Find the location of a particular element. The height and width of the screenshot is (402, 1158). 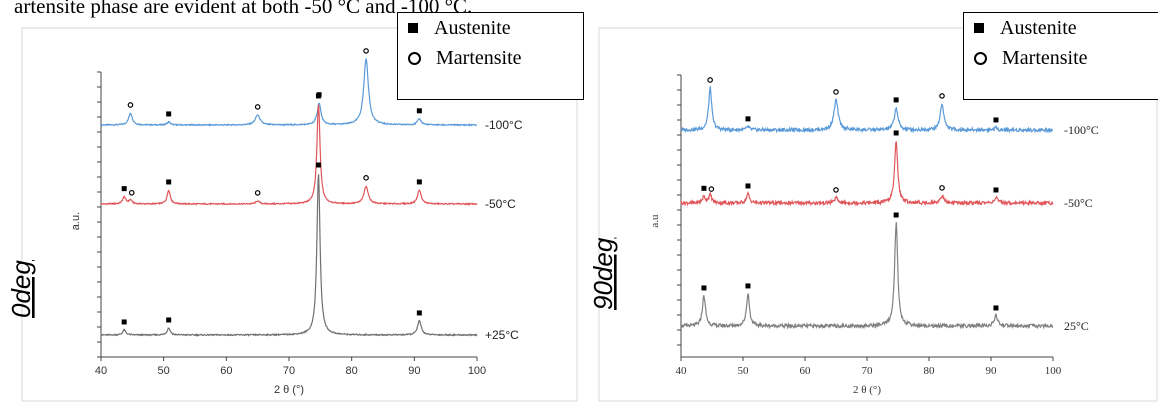

series-line-25°C is located at coordinates (867, 275).